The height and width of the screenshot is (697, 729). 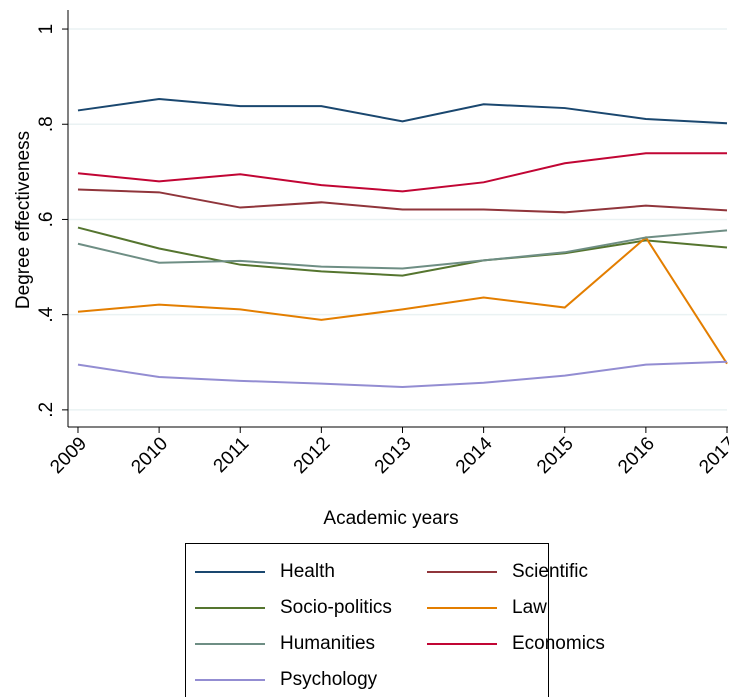 I want to click on y-tick-label: .6, so click(x=46, y=220).